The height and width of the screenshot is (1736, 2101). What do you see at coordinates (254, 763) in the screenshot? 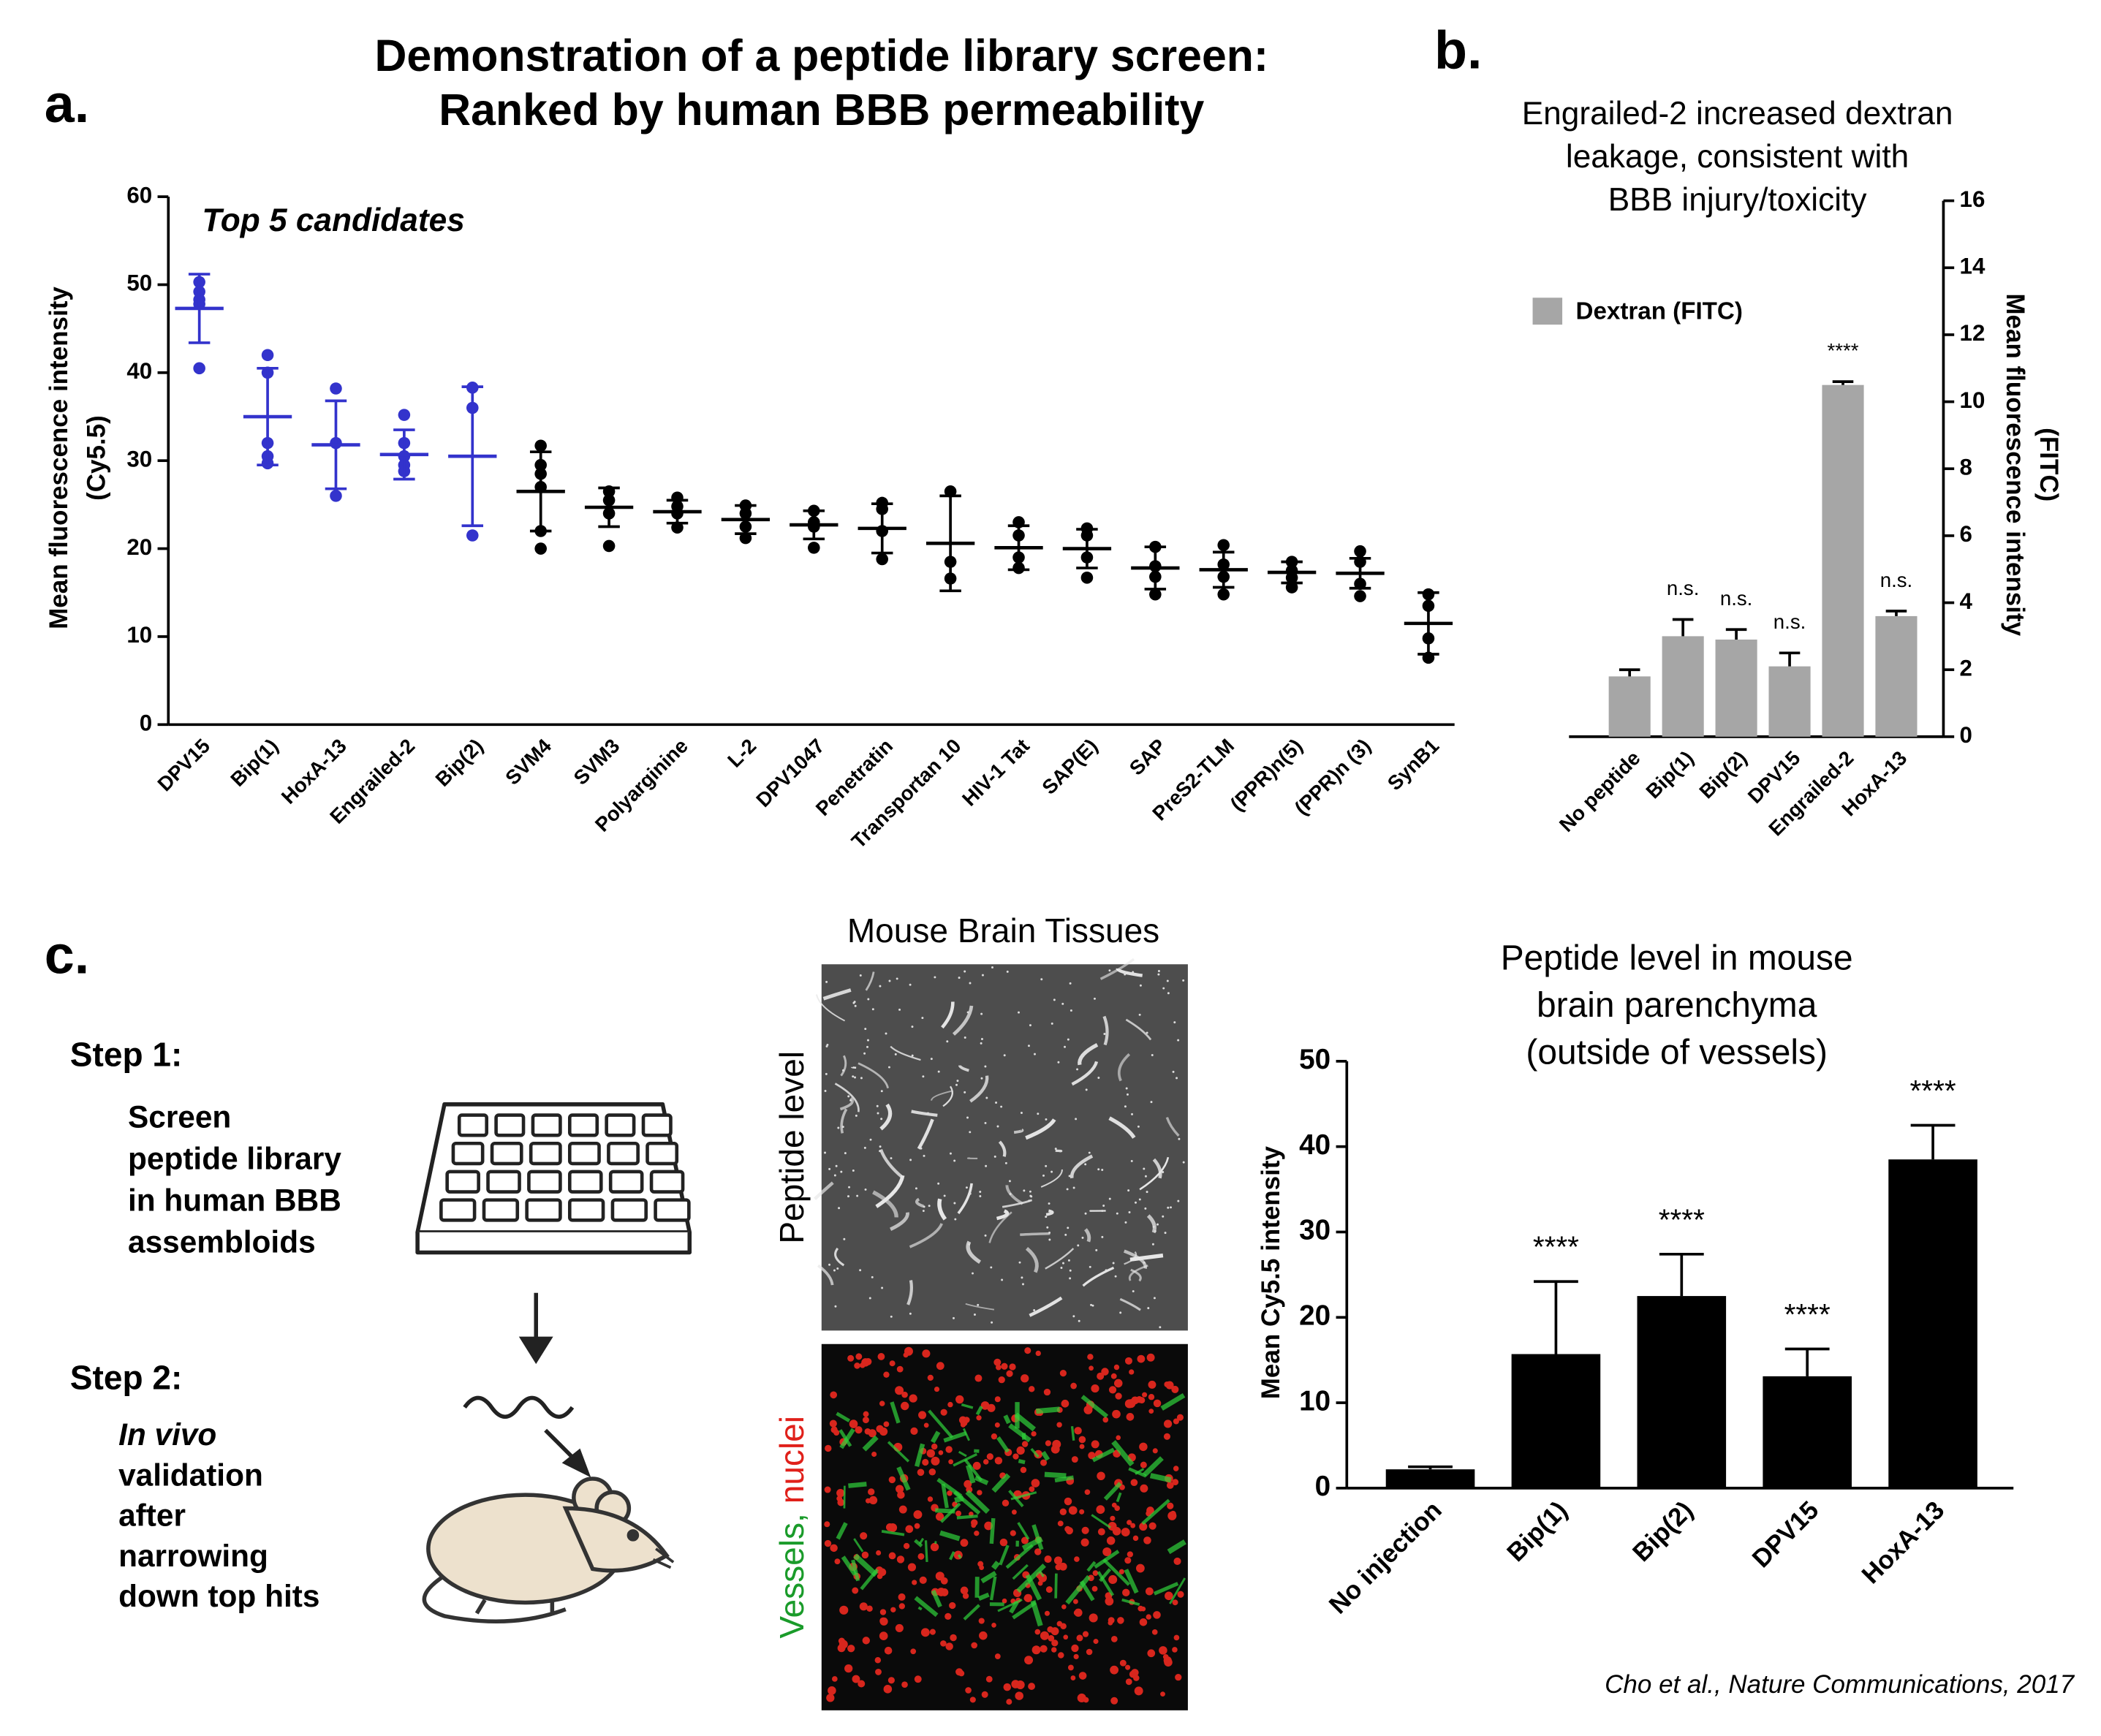
I see `x-tick-label: Bip(1)` at bounding box center [254, 763].